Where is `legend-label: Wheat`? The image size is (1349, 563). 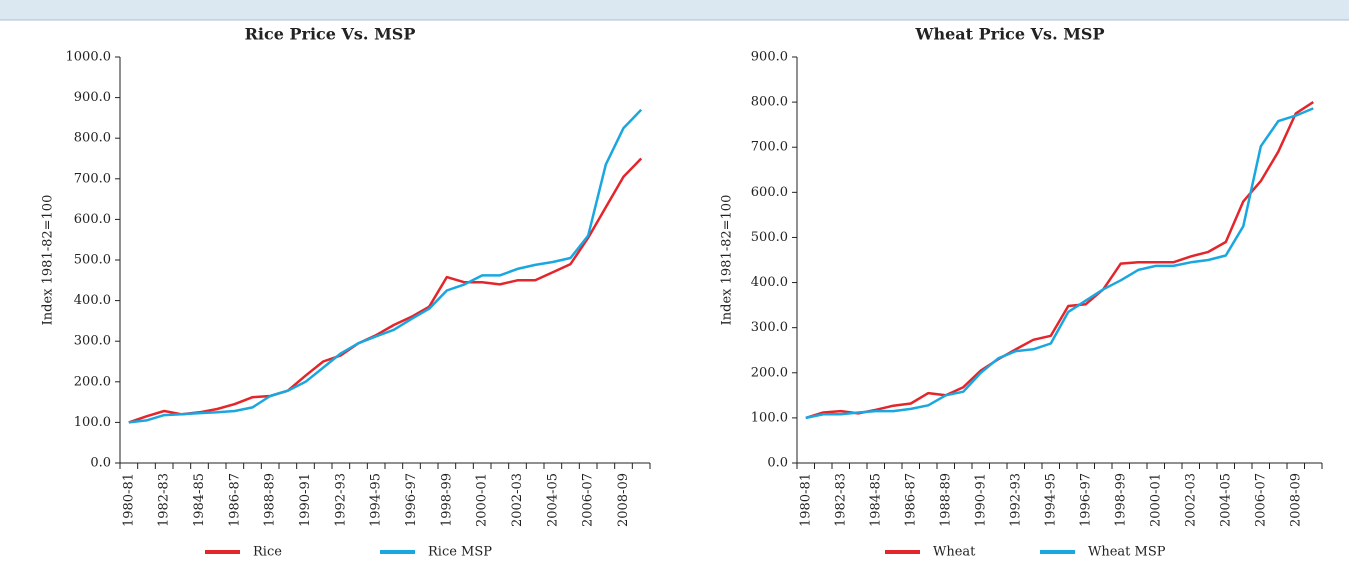
legend-label: Wheat is located at coordinates (954, 552).